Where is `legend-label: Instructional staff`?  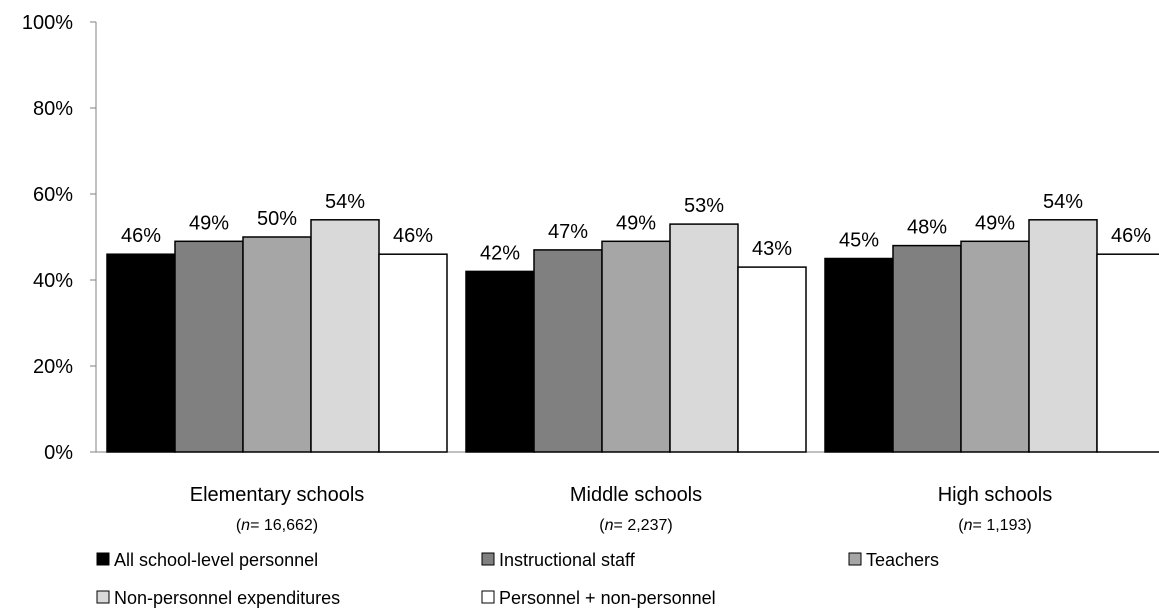 legend-label: Instructional staff is located at coordinates (567, 560).